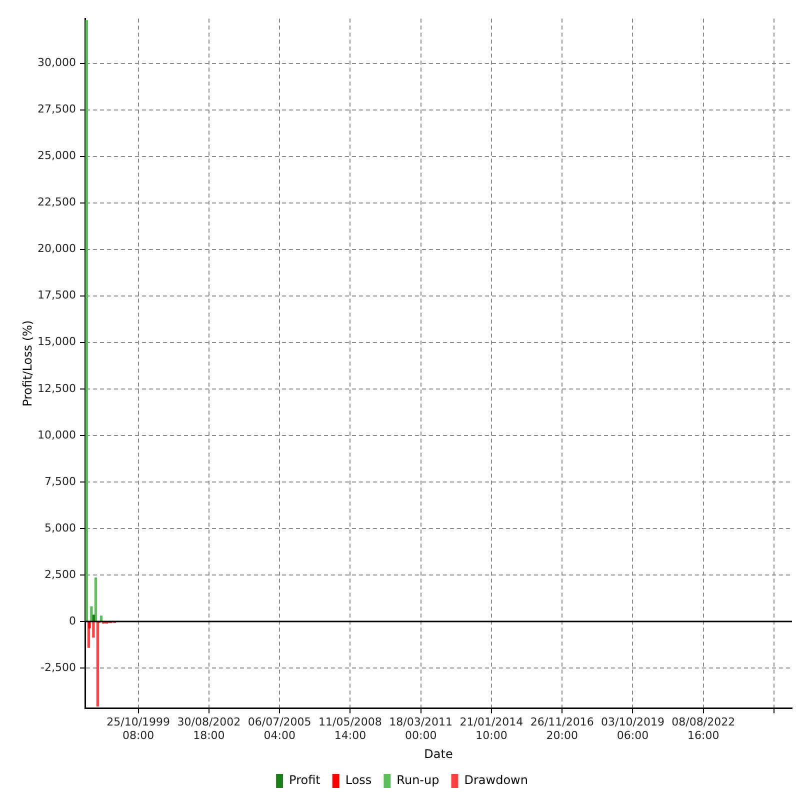  Describe the element at coordinates (60, 481) in the screenshot. I see `y-tick-label: 7,500` at that location.